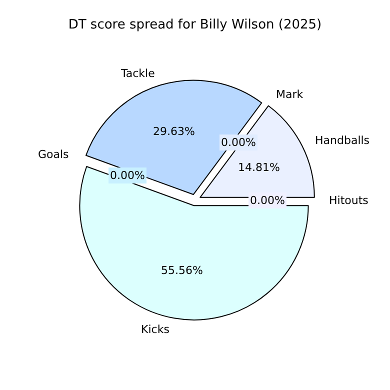 The image size is (390, 390). What do you see at coordinates (182, 270) in the screenshot?
I see `data-label: 55.56%` at bounding box center [182, 270].